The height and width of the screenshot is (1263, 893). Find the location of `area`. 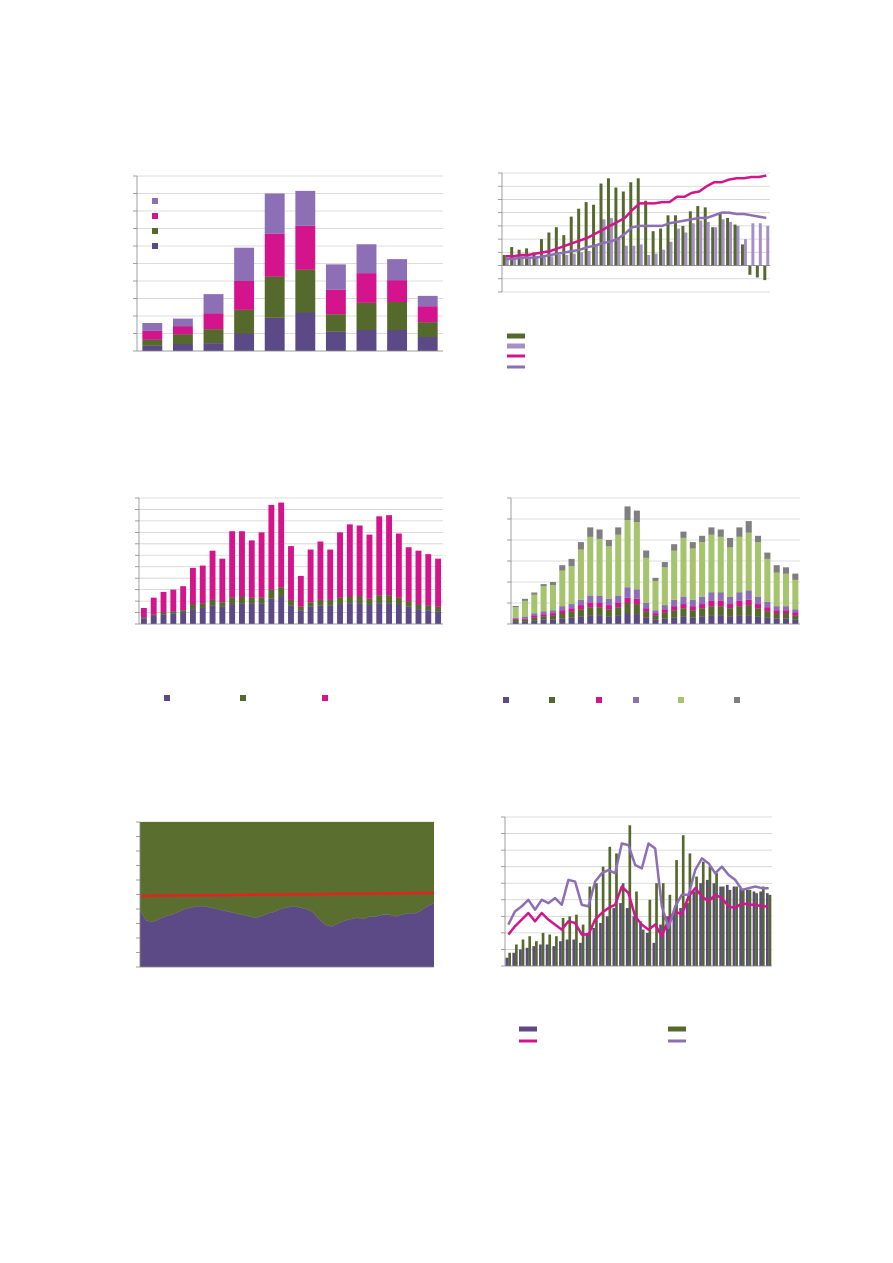

area is located at coordinates (287, 874).